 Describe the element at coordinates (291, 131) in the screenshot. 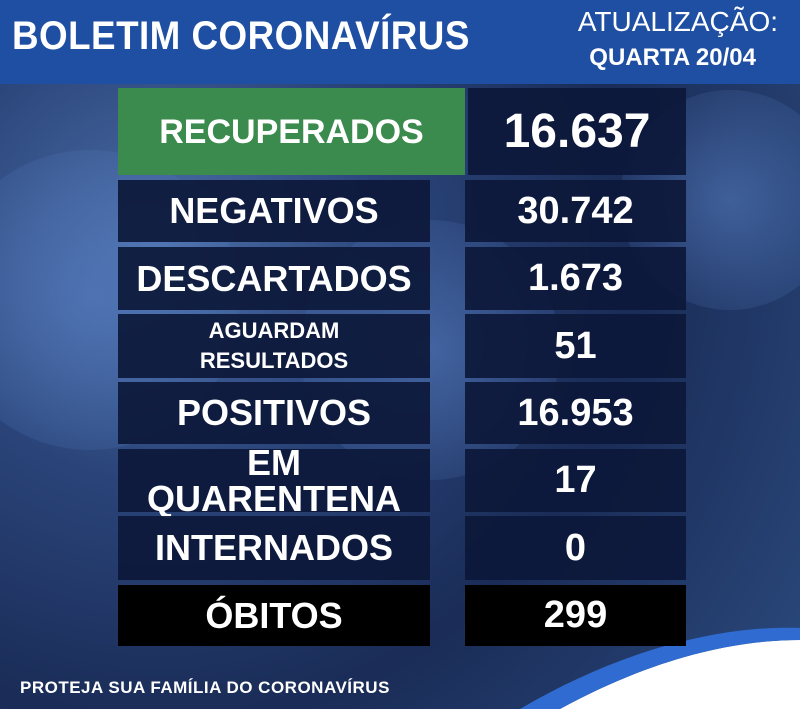

I see `row-label: RECUPERADOS` at that location.